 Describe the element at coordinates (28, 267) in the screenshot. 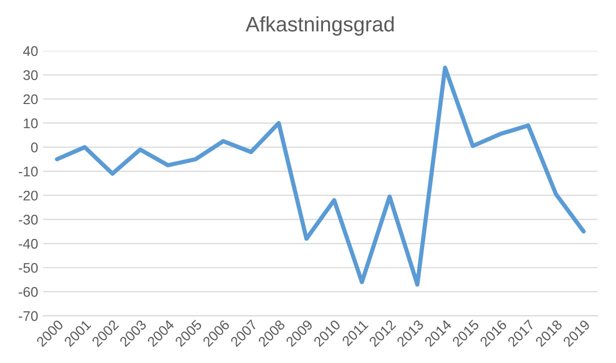

I see `y-tick-label: -50` at that location.